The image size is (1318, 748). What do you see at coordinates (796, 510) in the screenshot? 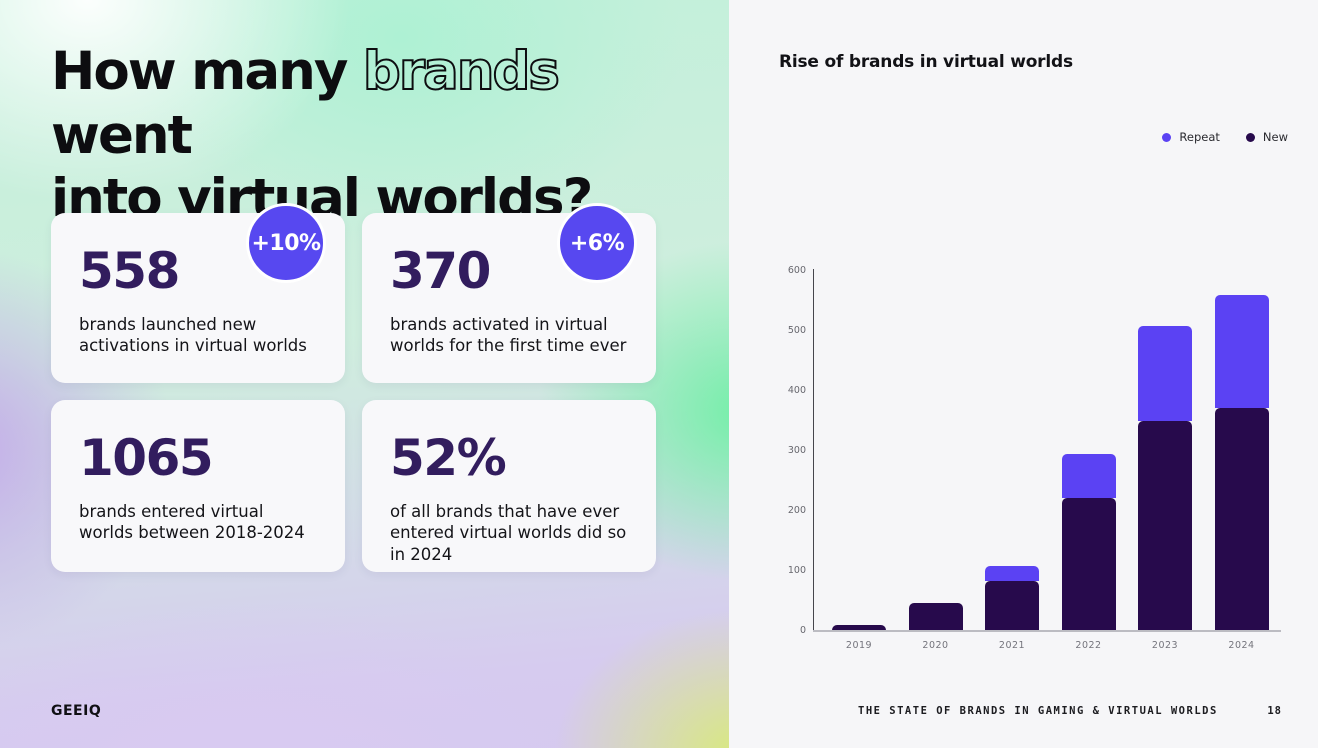
I see `y-tick-label: 200` at bounding box center [796, 510].